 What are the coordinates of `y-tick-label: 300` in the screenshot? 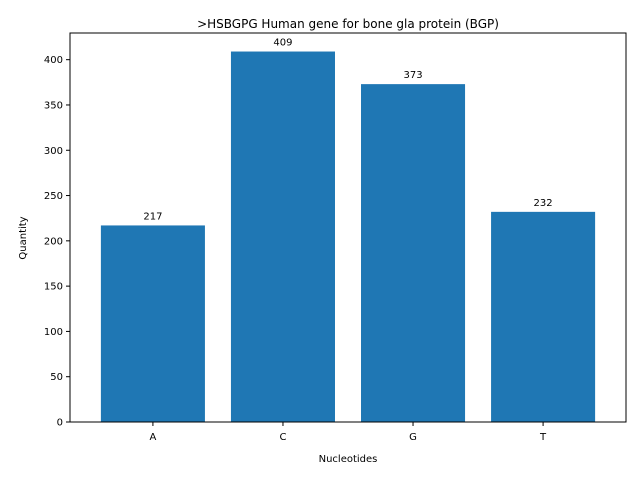 It's located at (53, 151).